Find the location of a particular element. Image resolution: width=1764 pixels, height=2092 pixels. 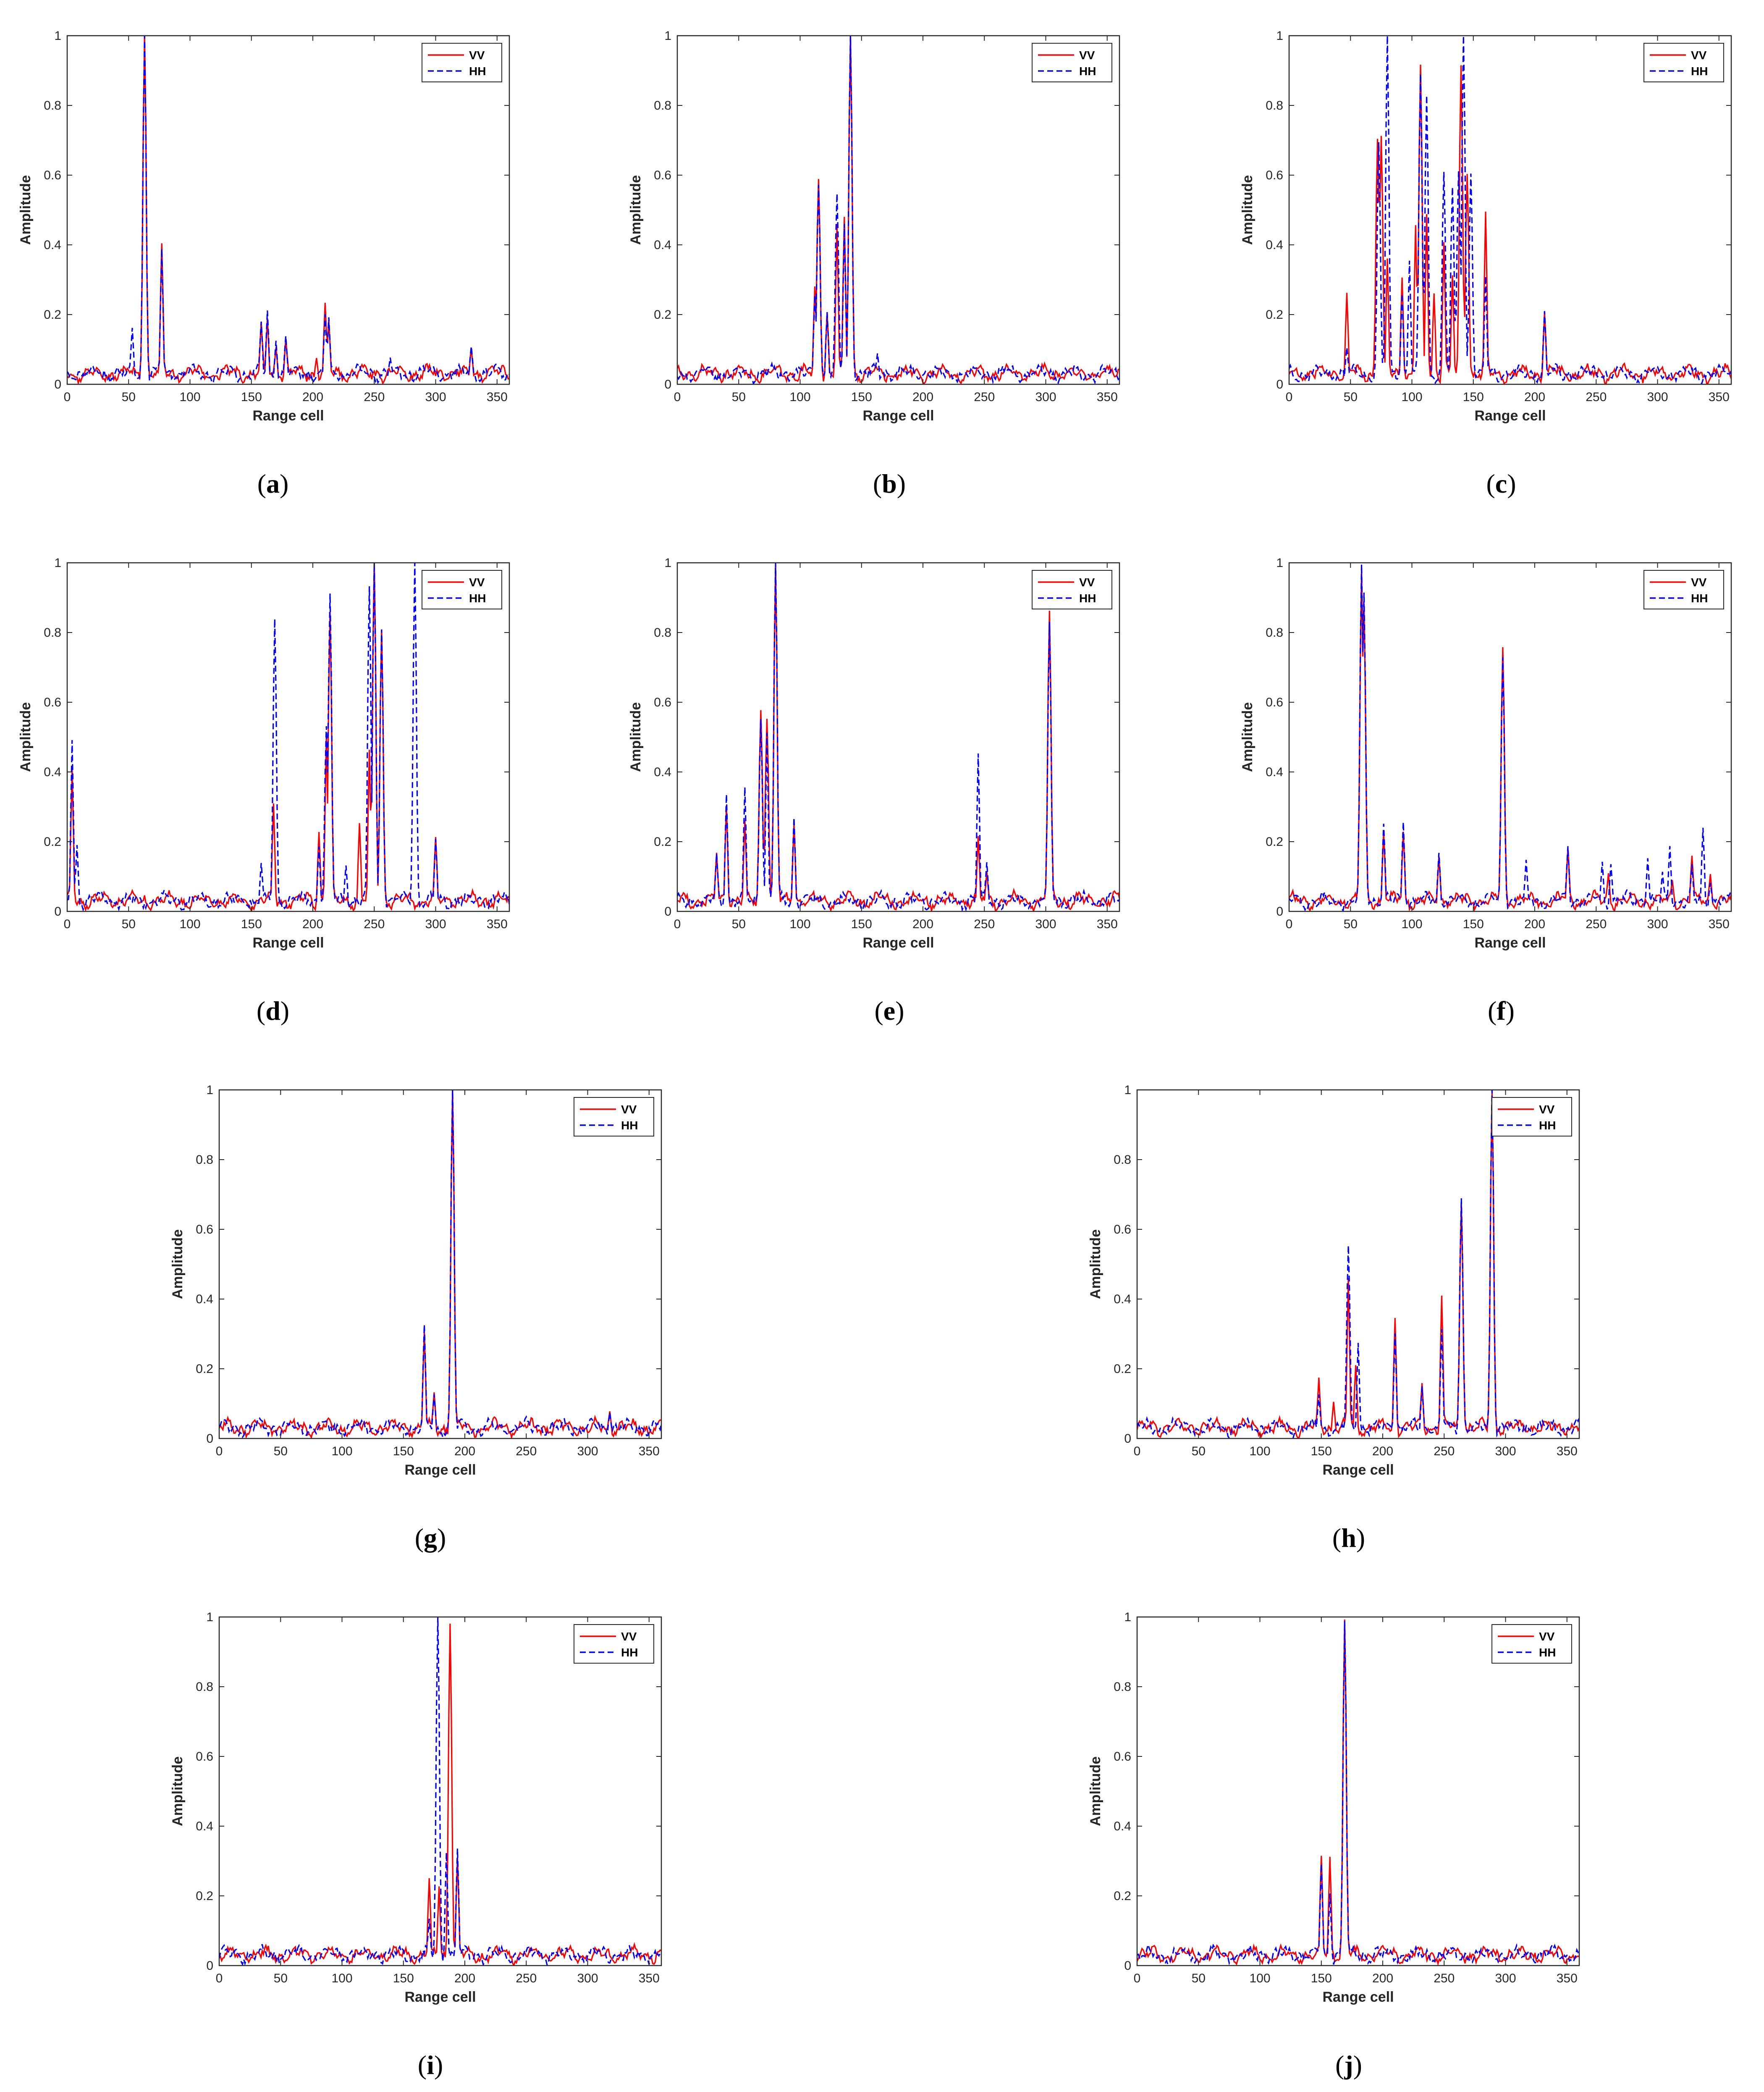

panel-caption: (h) is located at coordinates (1349, 1538).